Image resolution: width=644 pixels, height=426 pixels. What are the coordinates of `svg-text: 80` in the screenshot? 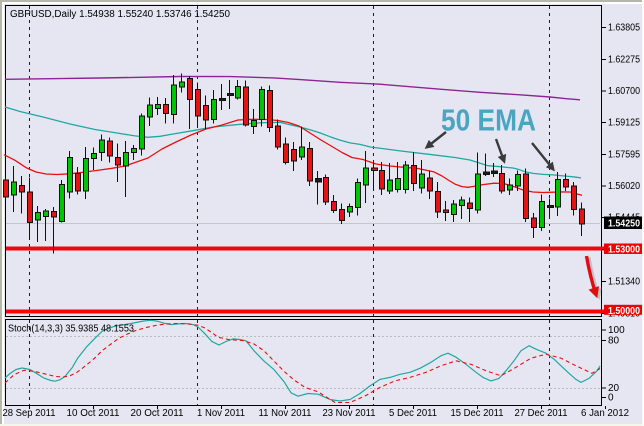 It's located at (614, 341).